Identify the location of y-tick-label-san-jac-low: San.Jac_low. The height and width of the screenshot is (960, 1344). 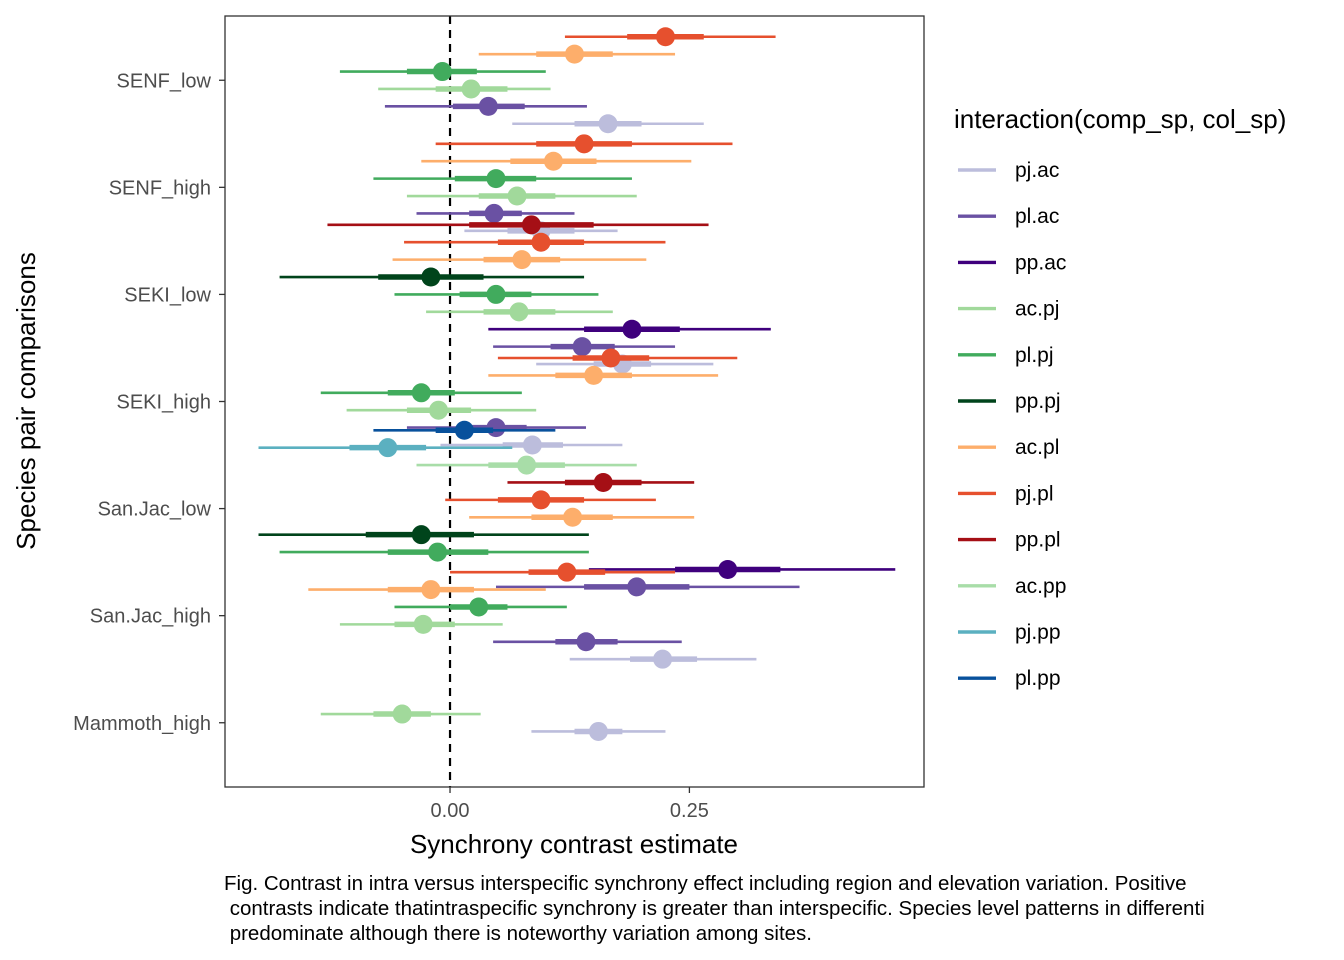
(155, 510).